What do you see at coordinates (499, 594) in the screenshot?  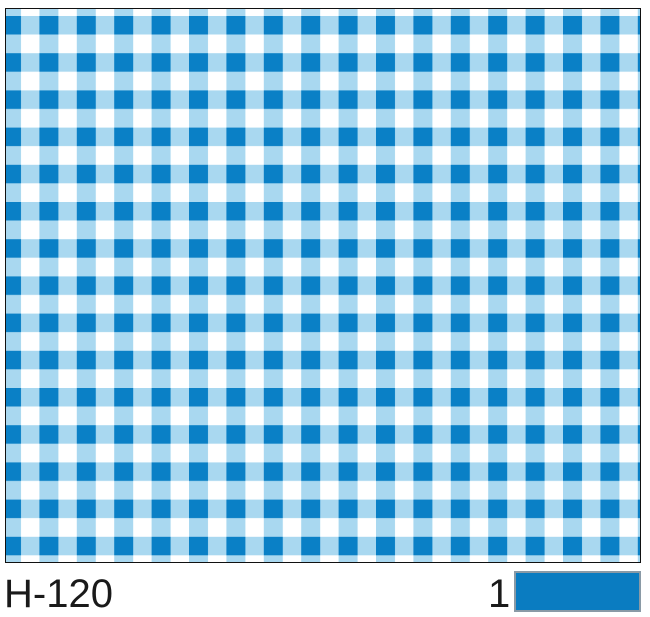 I see `color-number: 1` at bounding box center [499, 594].